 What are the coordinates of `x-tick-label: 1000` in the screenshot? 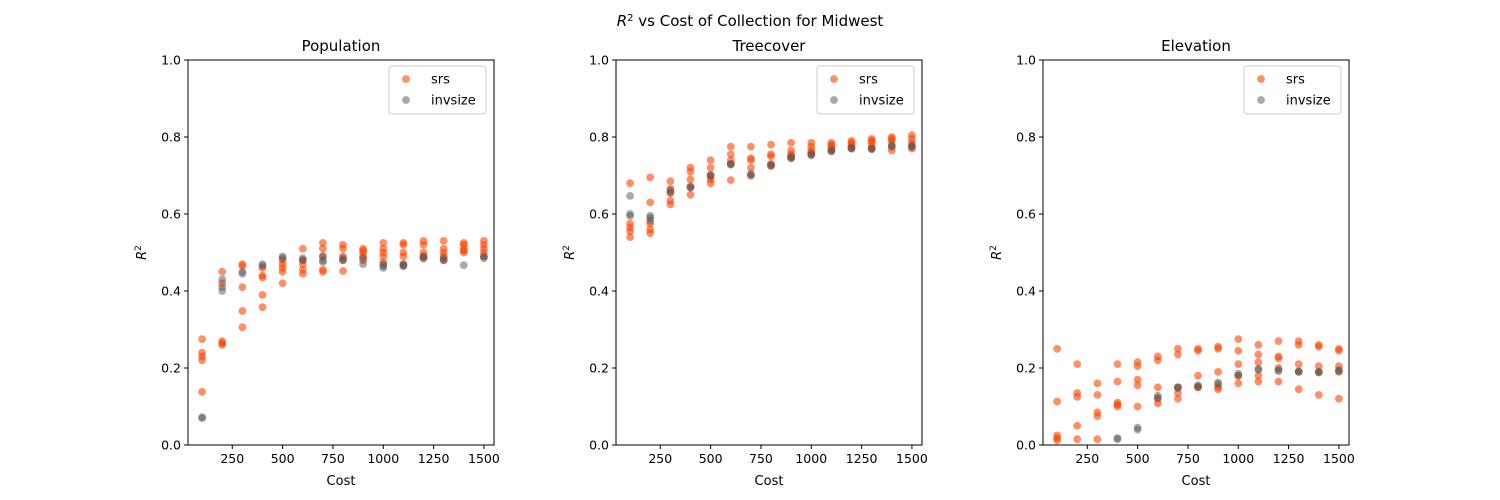 It's located at (383, 458).